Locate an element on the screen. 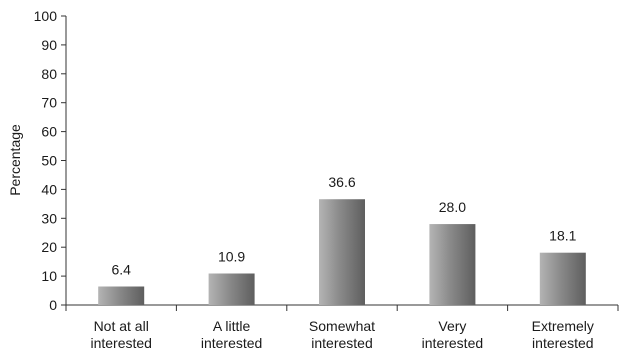 The width and height of the screenshot is (626, 358). y-tick-label: 60 is located at coordinates (49, 132).